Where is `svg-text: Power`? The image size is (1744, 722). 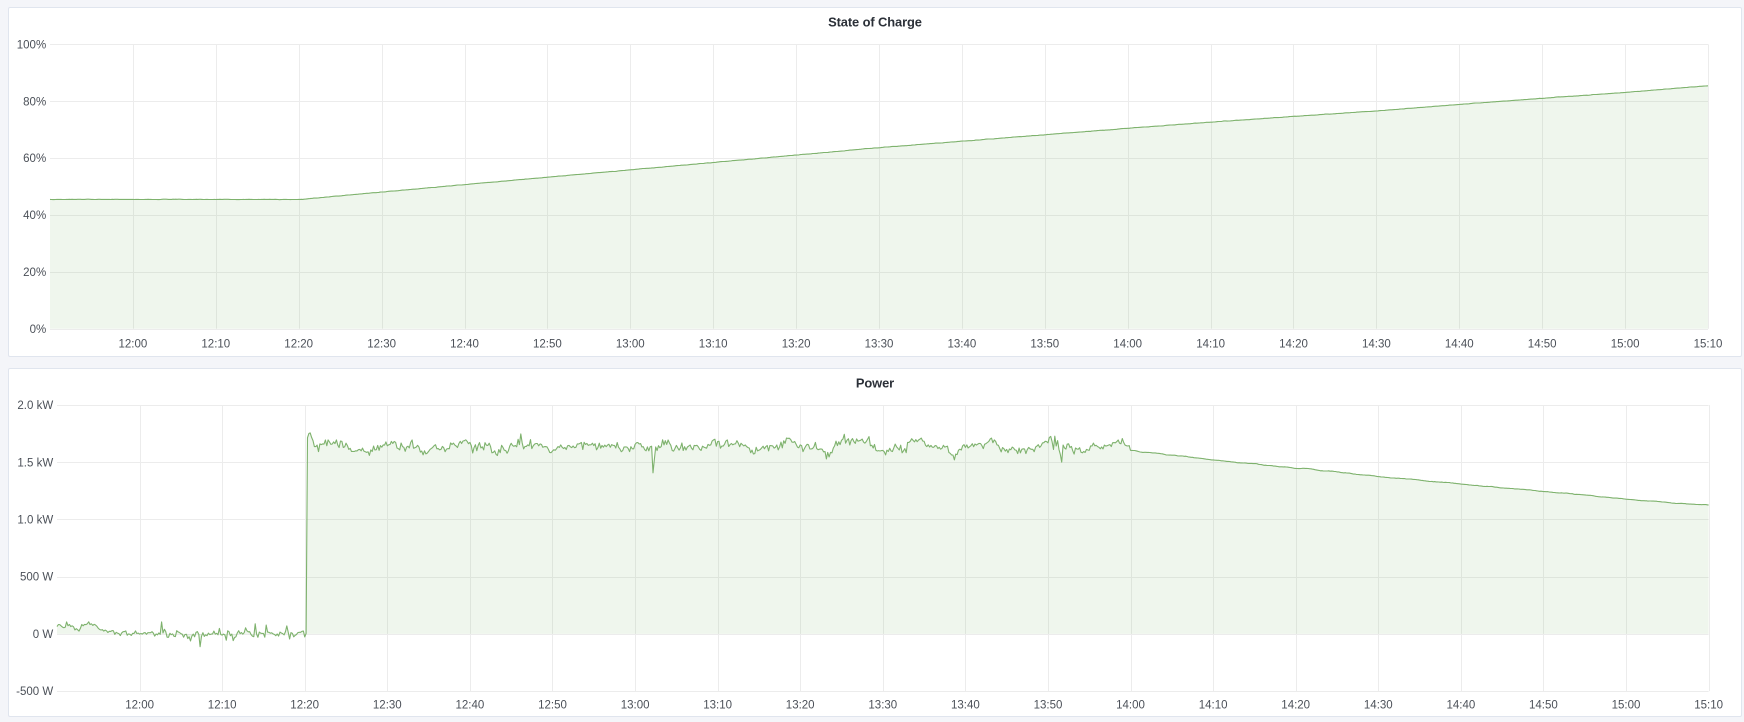 svg-text: Power is located at coordinates (875, 382).